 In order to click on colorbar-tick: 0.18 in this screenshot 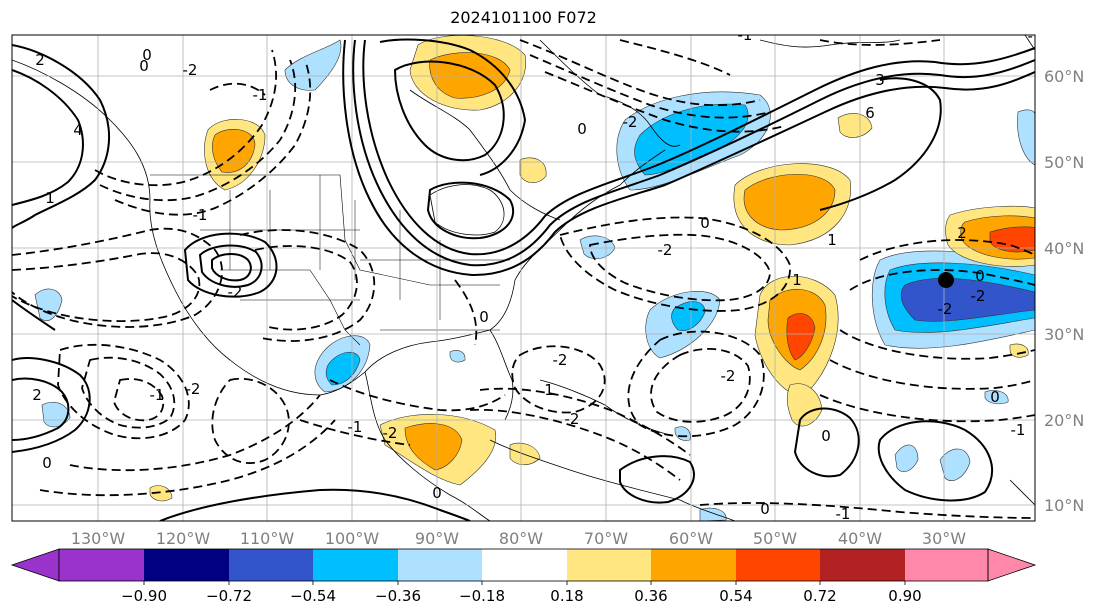, I will do `click(566, 596)`.